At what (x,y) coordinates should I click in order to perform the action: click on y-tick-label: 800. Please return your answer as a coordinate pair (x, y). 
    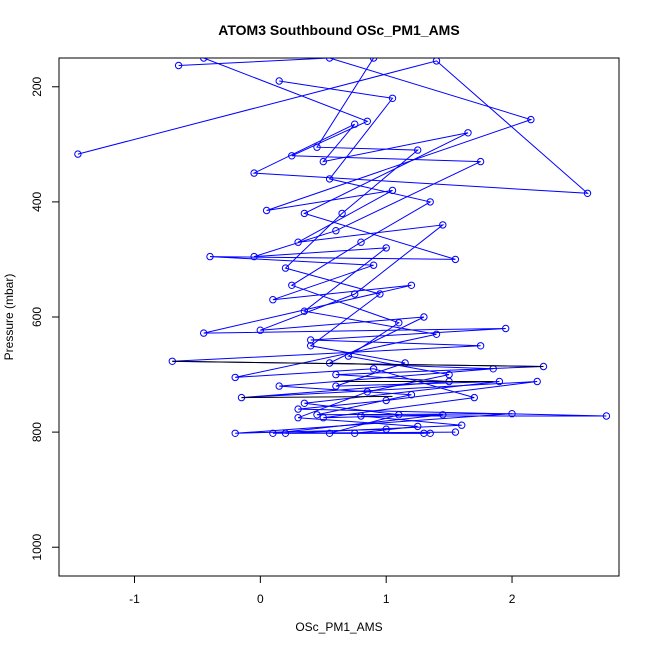
    Looking at the image, I should click on (37, 432).